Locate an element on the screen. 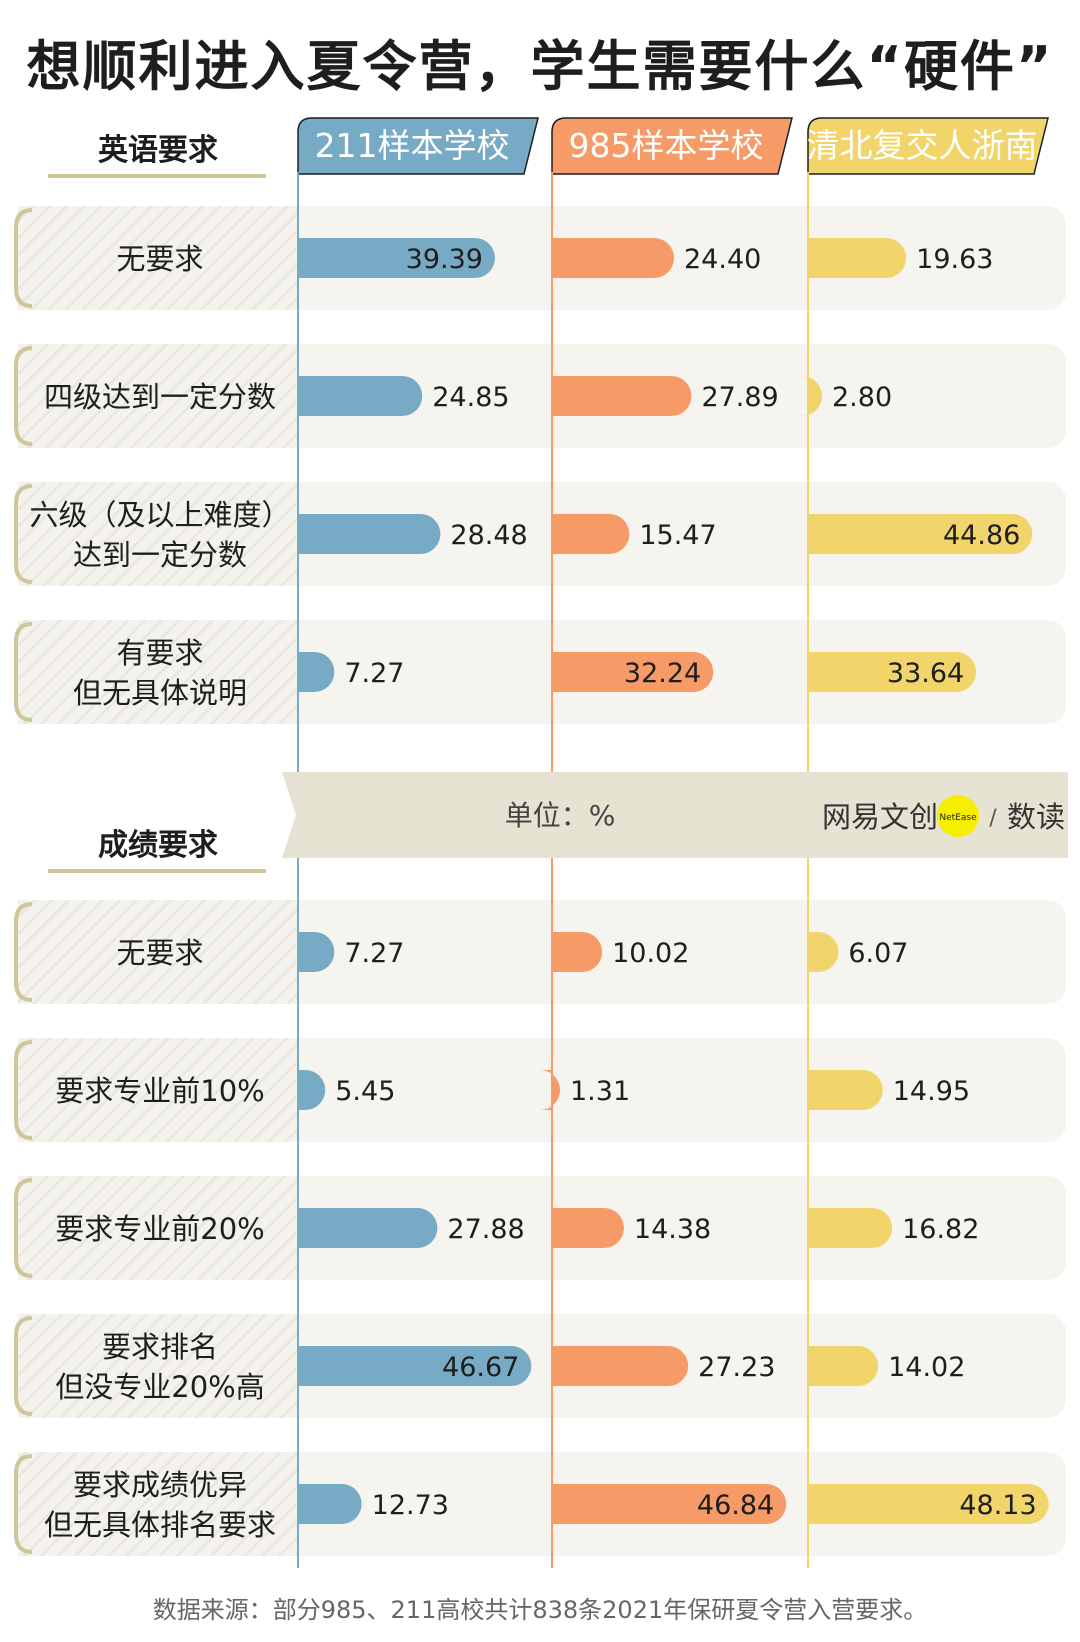 The width and height of the screenshot is (1080, 1642). bar-value-label: 14.02 is located at coordinates (926, 1367).